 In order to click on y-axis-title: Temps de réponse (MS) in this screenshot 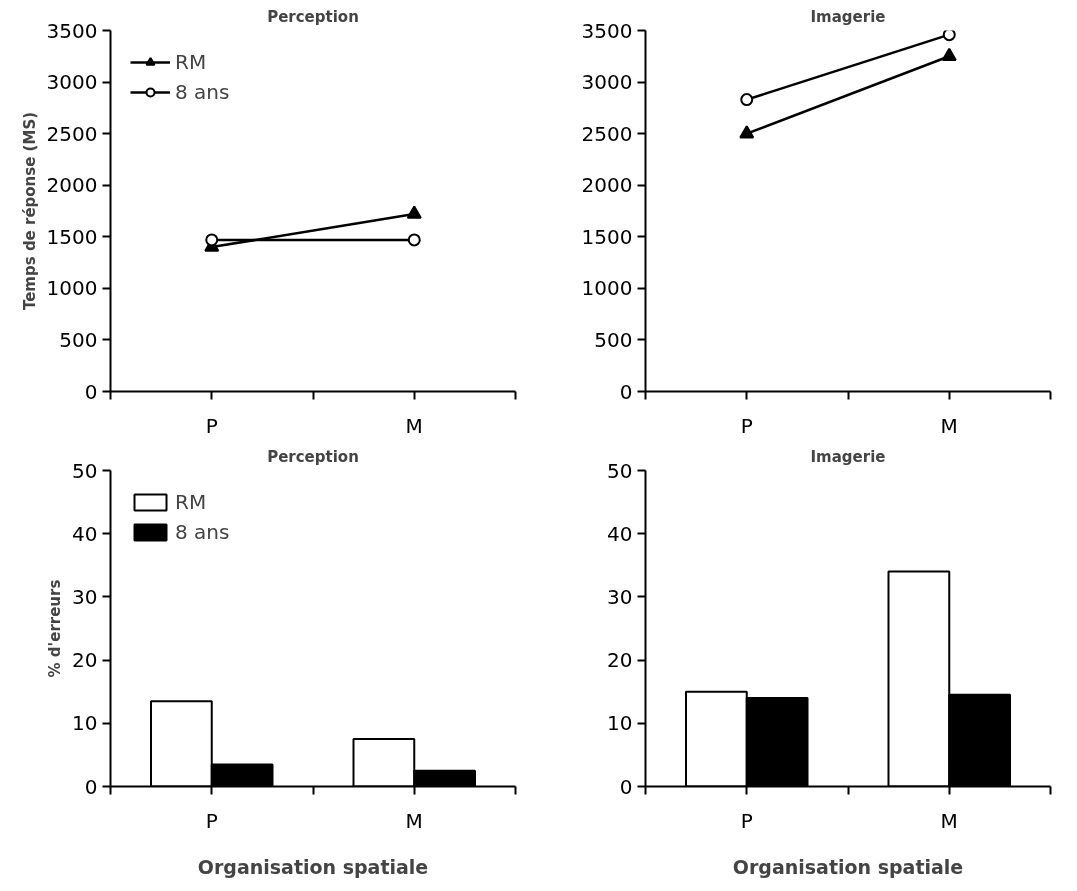, I will do `click(29, 211)`.